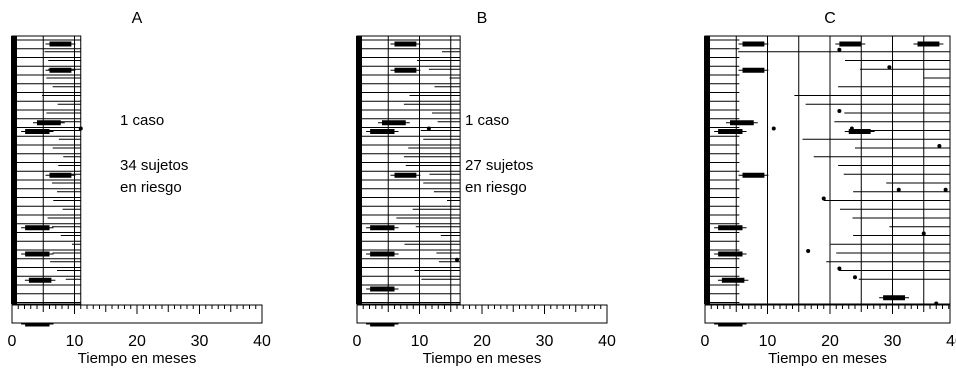  Describe the element at coordinates (154, 165) in the screenshot. I see `annotation-text: 34 sujetos` at that location.